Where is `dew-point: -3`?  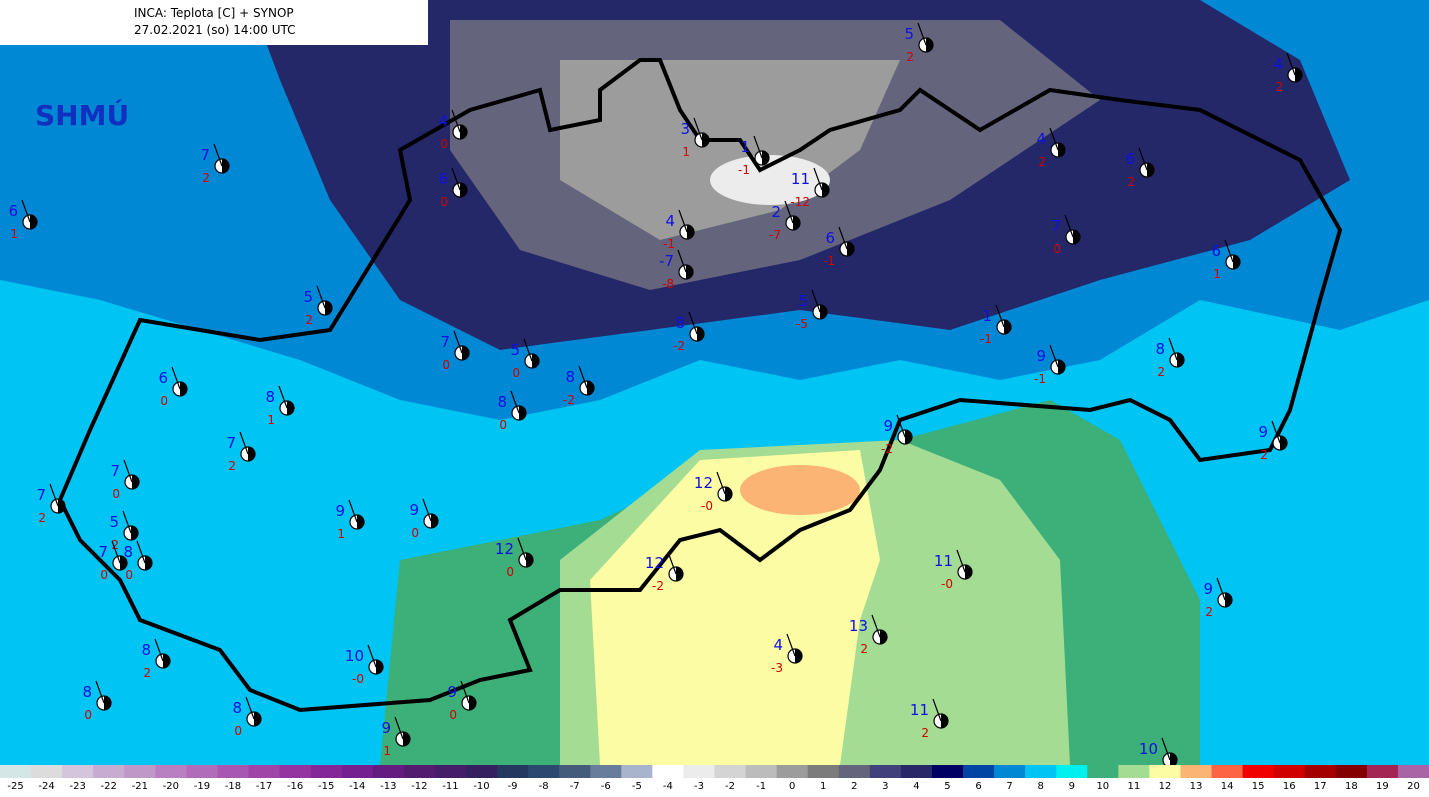 dew-point: -3 is located at coordinates (777, 668).